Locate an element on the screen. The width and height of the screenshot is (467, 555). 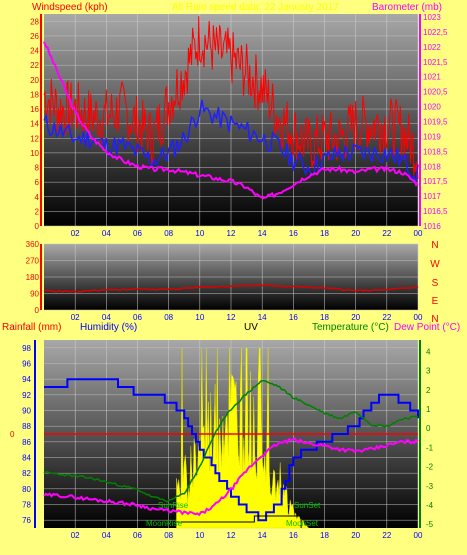
temperature-tick-label: -4 is located at coordinates (430, 505).